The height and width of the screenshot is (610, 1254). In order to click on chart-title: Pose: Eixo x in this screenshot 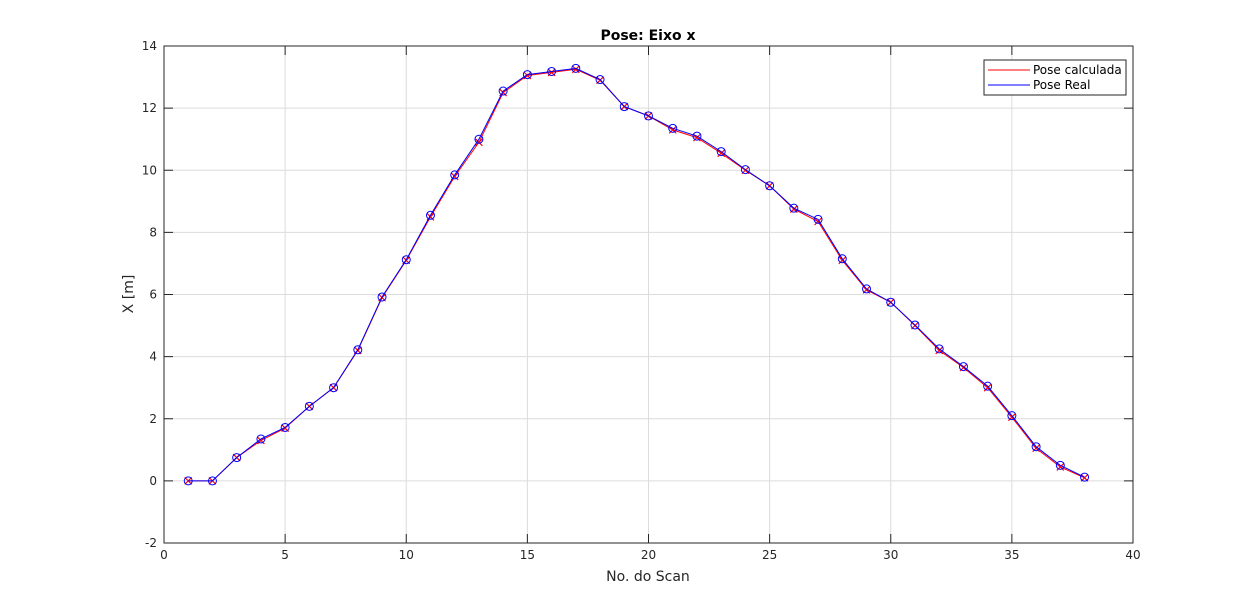, I will do `click(647, 36)`.